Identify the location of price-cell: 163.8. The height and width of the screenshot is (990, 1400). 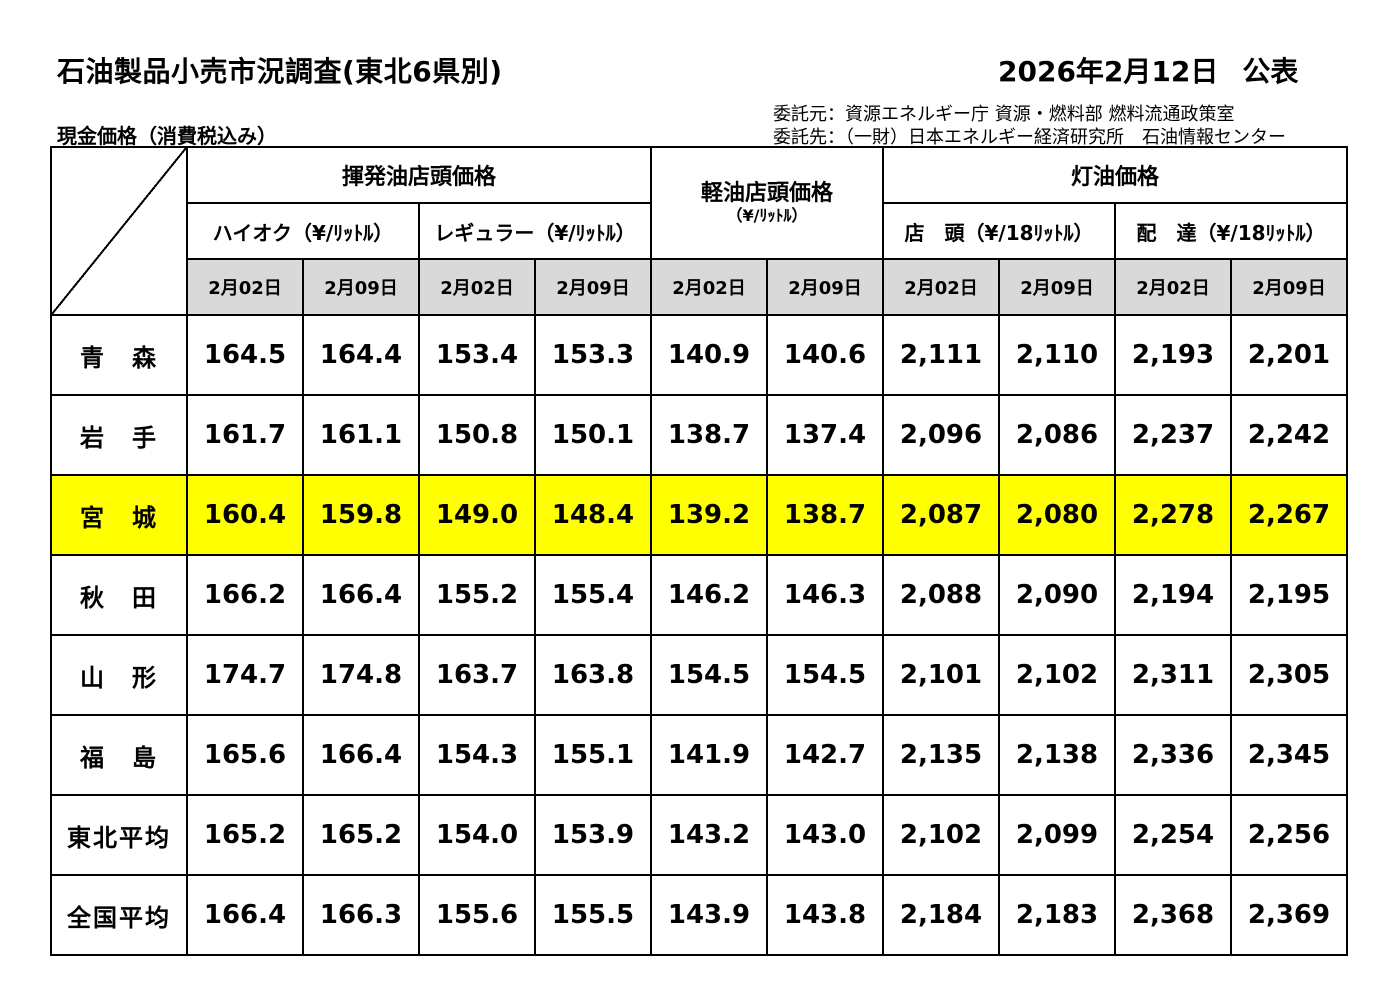
(593, 675).